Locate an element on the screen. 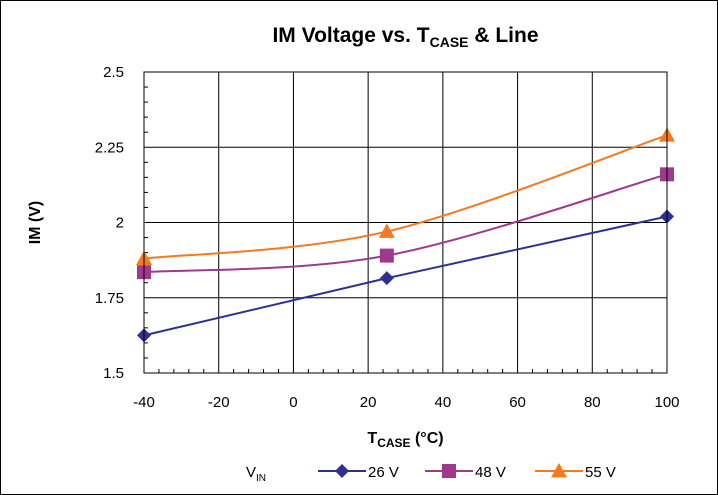 The width and height of the screenshot is (718, 495). x-axis-label: TCASE (°C) is located at coordinates (405, 440).